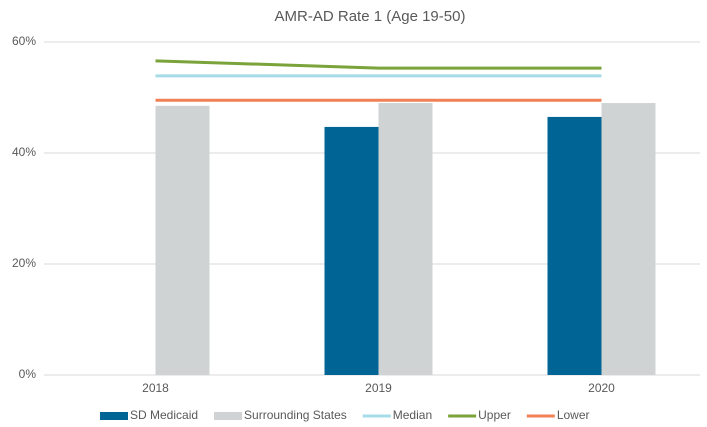 This screenshot has height=427, width=707. Describe the element at coordinates (24, 263) in the screenshot. I see `y-tick-label: 20%` at that location.